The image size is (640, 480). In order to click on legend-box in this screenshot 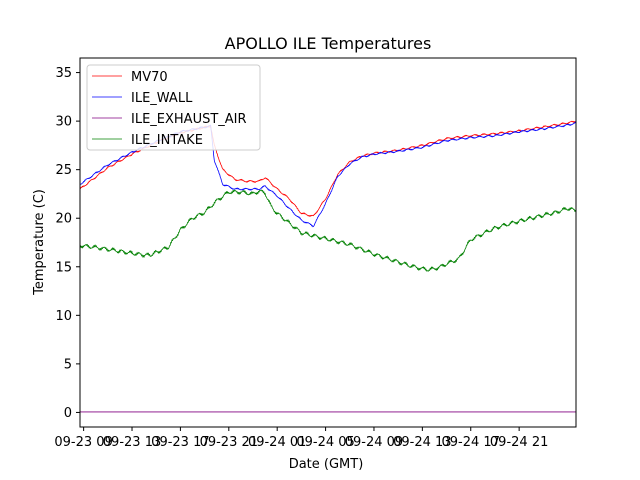, I will do `click(173, 107)`.